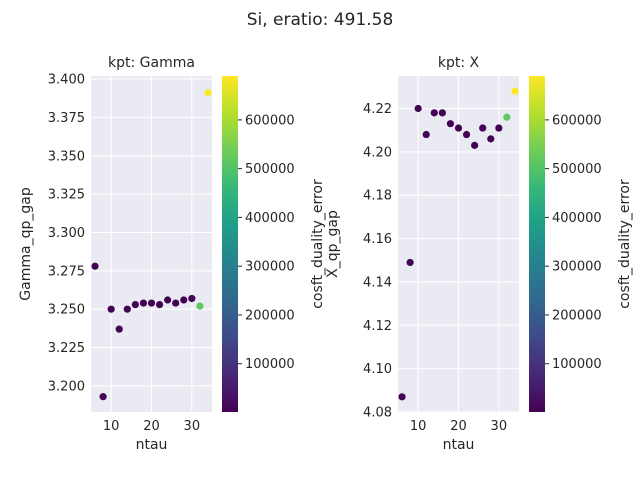  Describe the element at coordinates (459, 63) in the screenshot. I see `chart-title: kpt: X` at that location.